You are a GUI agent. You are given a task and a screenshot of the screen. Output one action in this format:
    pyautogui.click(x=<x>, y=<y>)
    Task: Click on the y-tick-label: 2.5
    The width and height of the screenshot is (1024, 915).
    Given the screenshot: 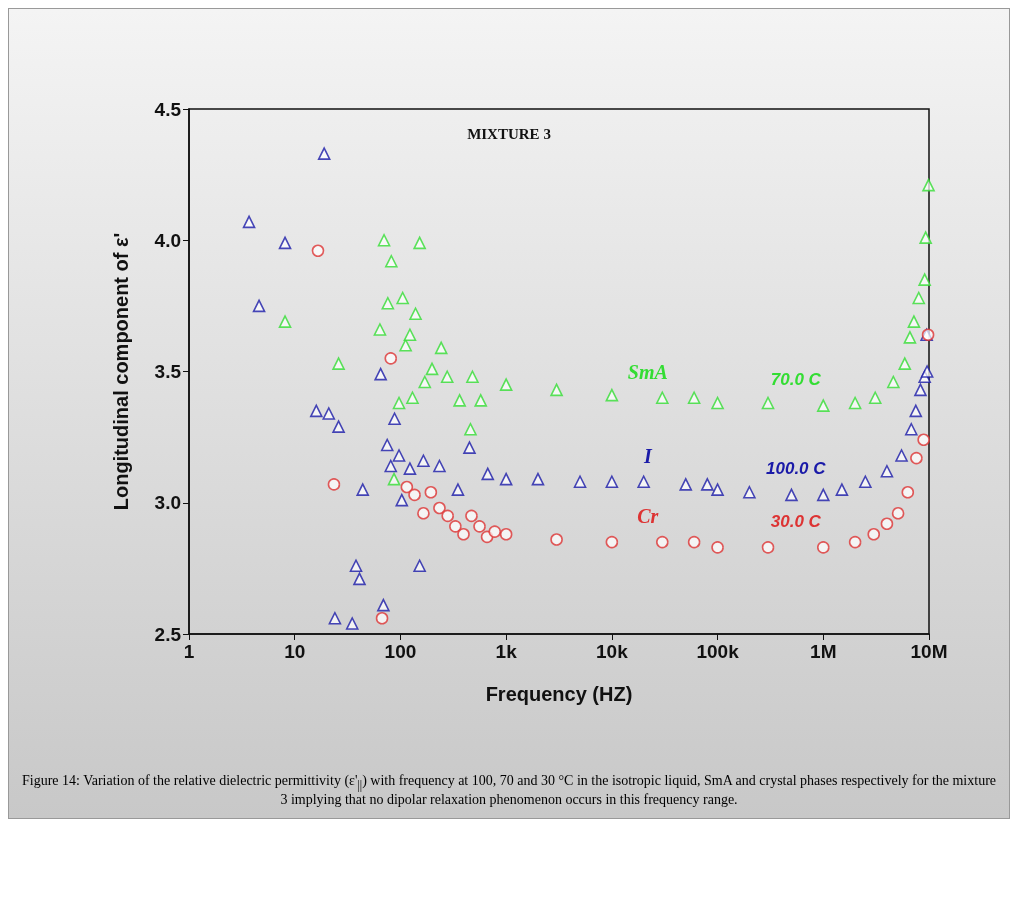 What is the action you would take?
    pyautogui.click(x=168, y=634)
    